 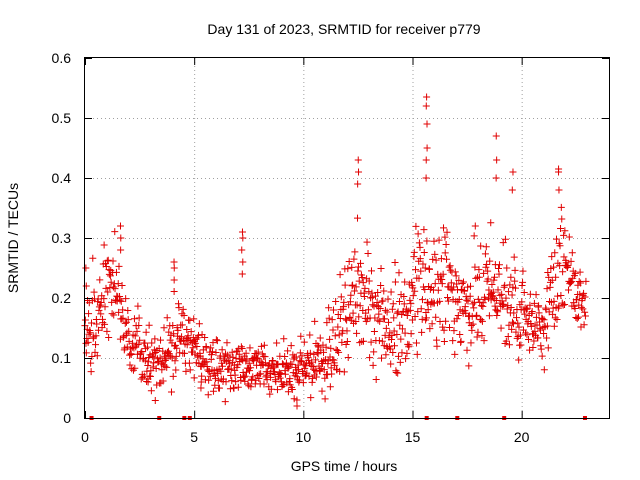 What do you see at coordinates (194, 437) in the screenshot?
I see `x-tick-label: 5` at bounding box center [194, 437].